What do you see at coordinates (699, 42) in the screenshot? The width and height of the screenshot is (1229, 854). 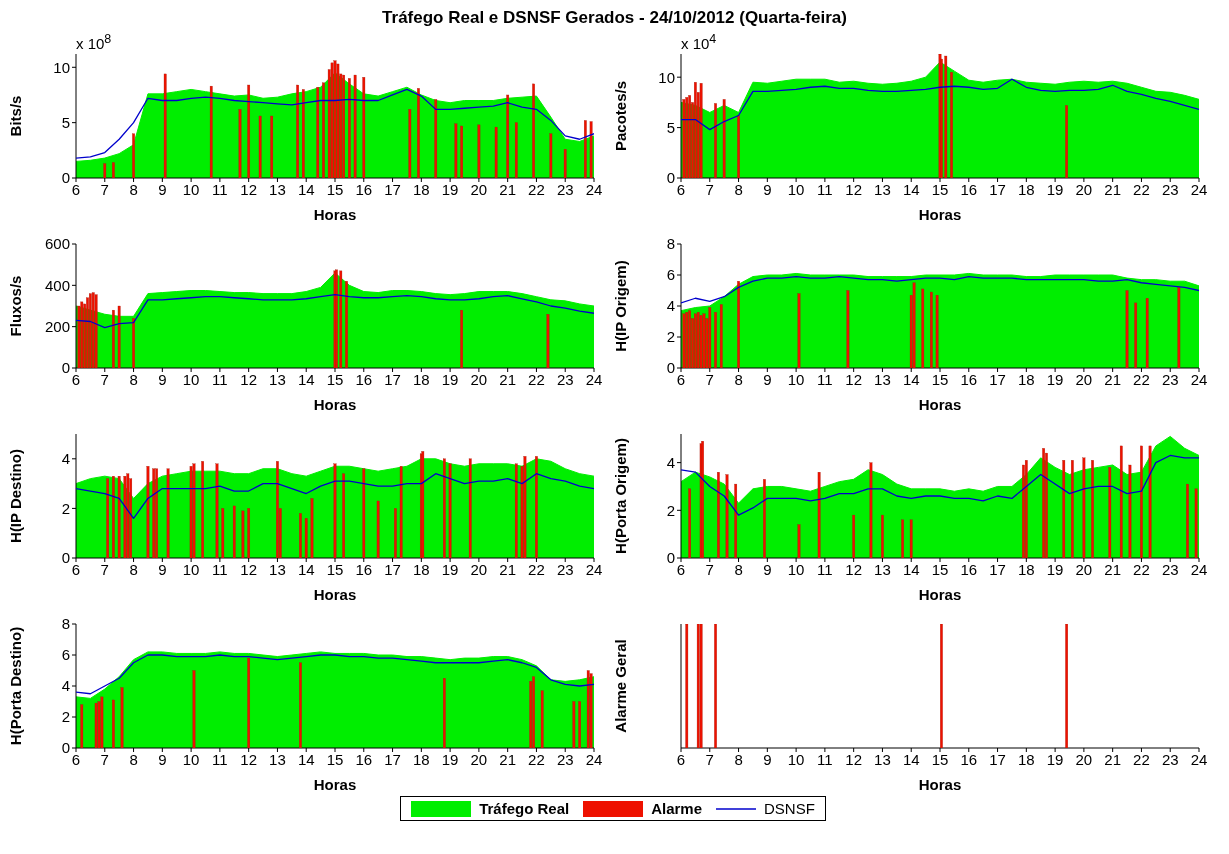 I see `text: x 10$^{4}$` at bounding box center [699, 42].